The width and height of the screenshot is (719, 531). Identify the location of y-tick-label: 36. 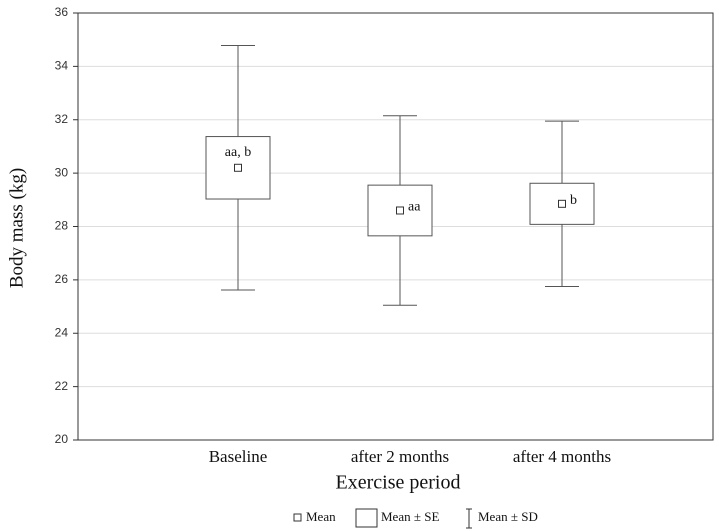
(62, 12).